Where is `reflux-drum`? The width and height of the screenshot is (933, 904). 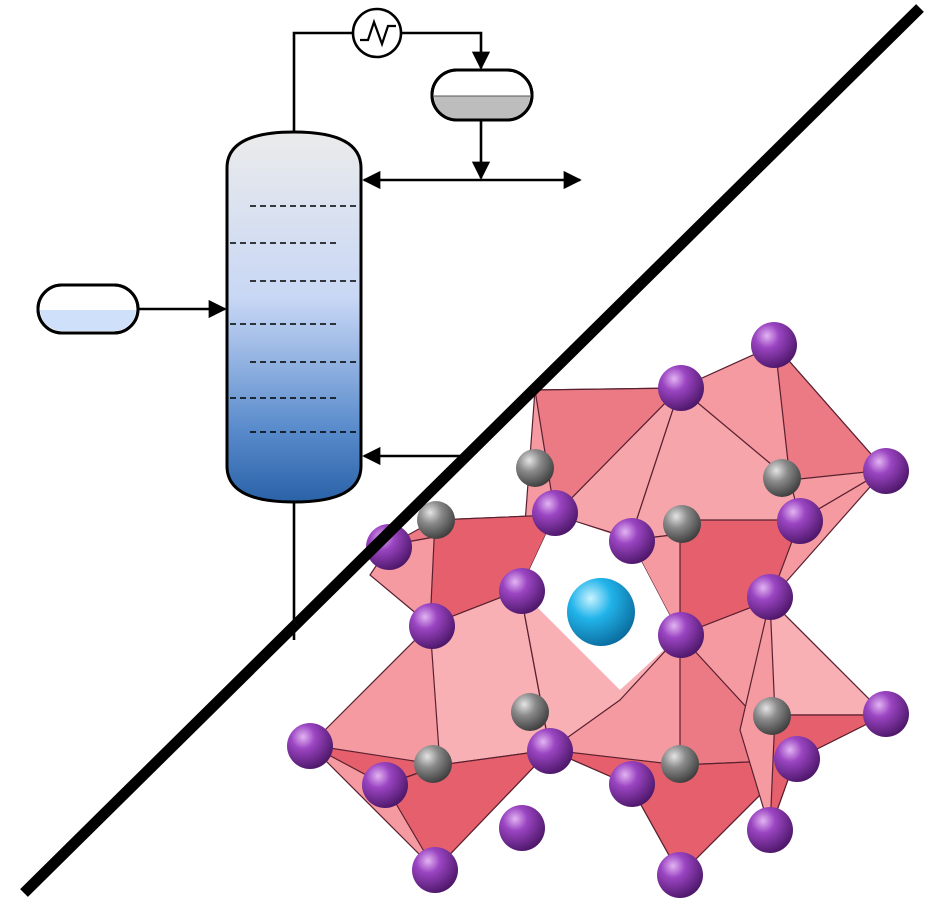 reflux-drum is located at coordinates (482, 95).